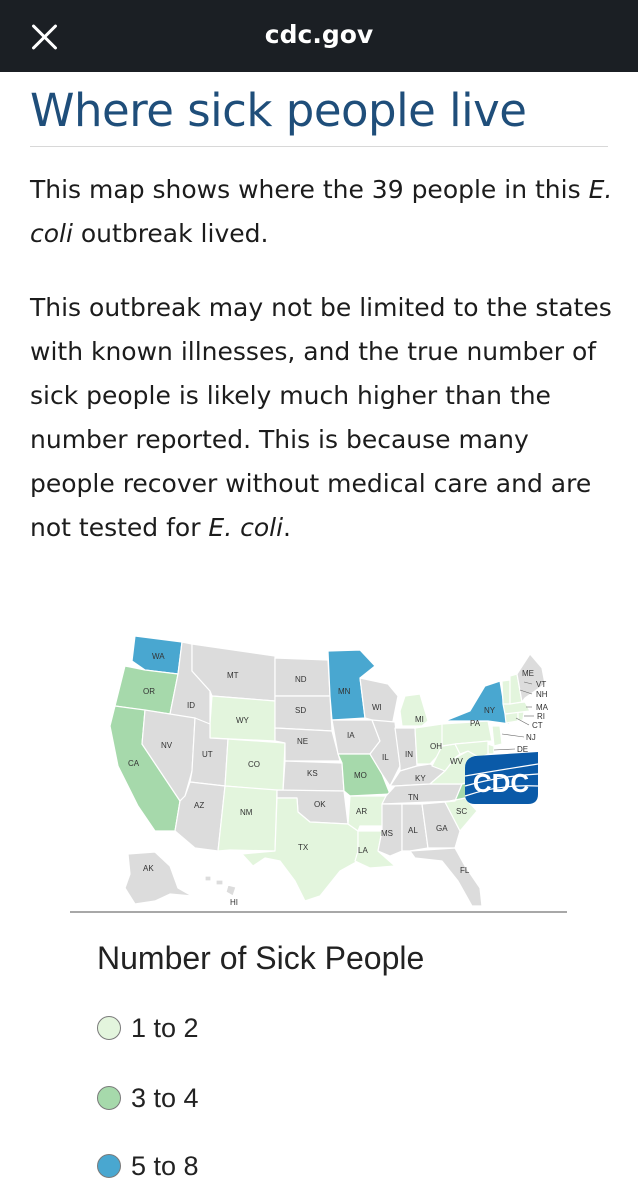 The width and height of the screenshot is (638, 1200). What do you see at coordinates (409, 754) in the screenshot?
I see `label-in: IN` at bounding box center [409, 754].